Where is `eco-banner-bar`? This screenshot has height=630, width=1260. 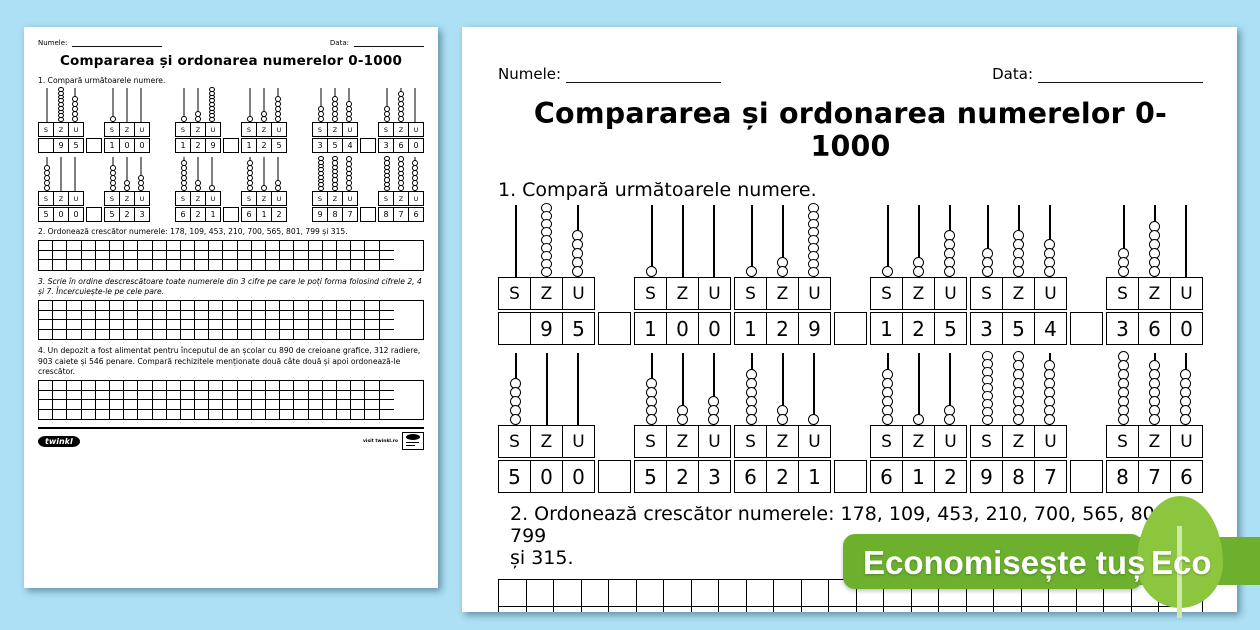 eco-banner-bar is located at coordinates (993, 561).